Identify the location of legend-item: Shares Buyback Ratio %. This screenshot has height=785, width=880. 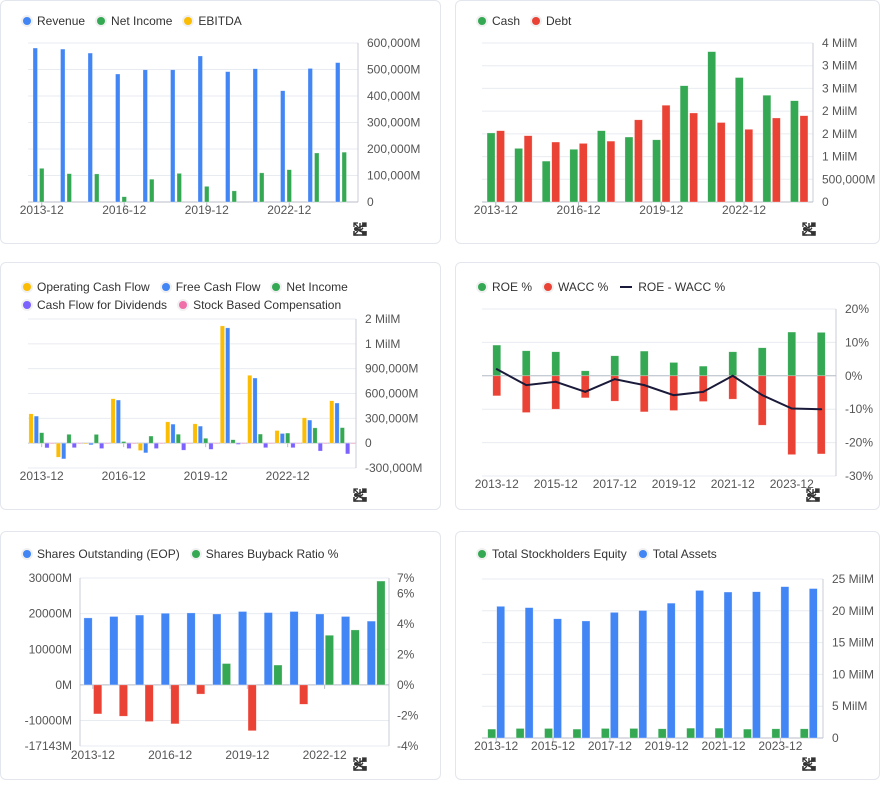
(264, 554).